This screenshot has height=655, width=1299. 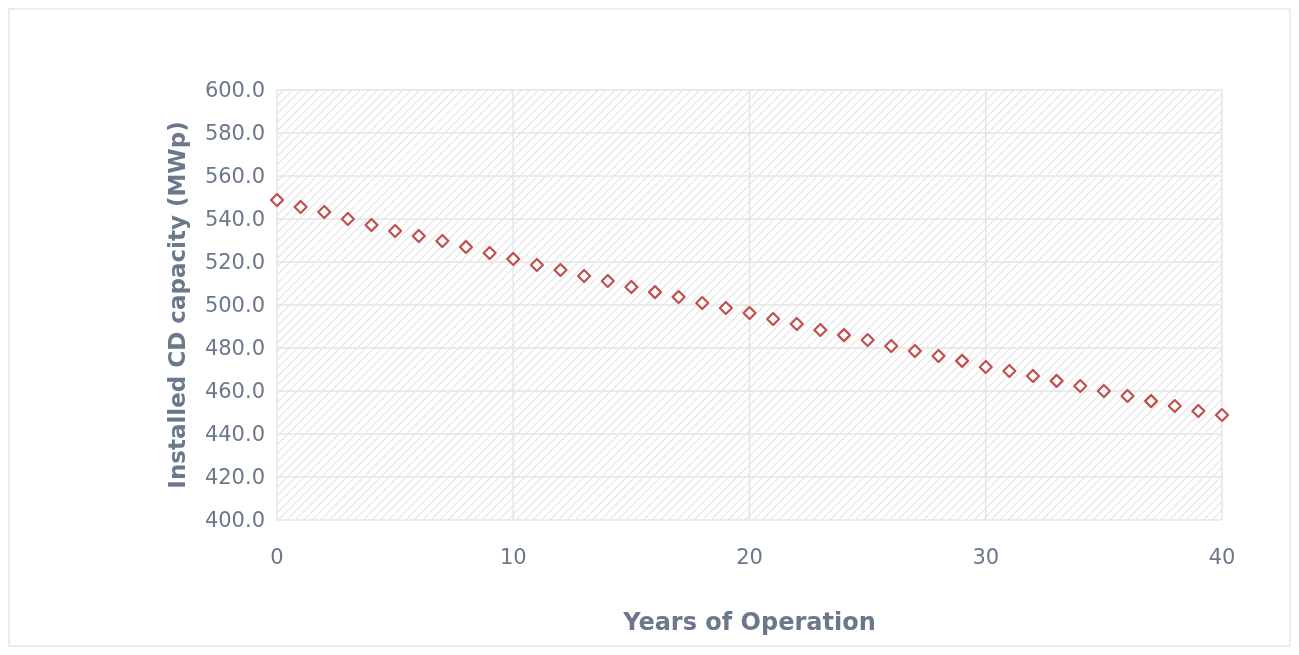 I want to click on y-tick-label: 600.0, so click(x=234, y=90).